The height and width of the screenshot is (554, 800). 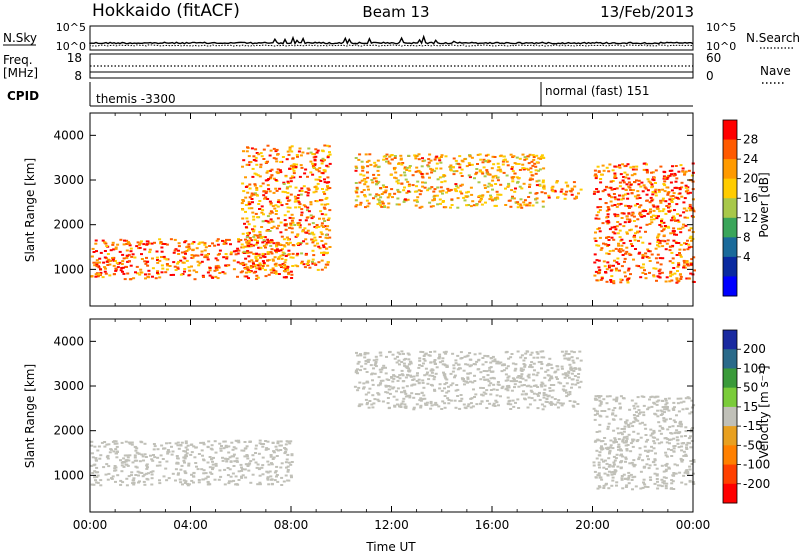 I want to click on velocity-y-tick-label: 4000, so click(x=68, y=341).